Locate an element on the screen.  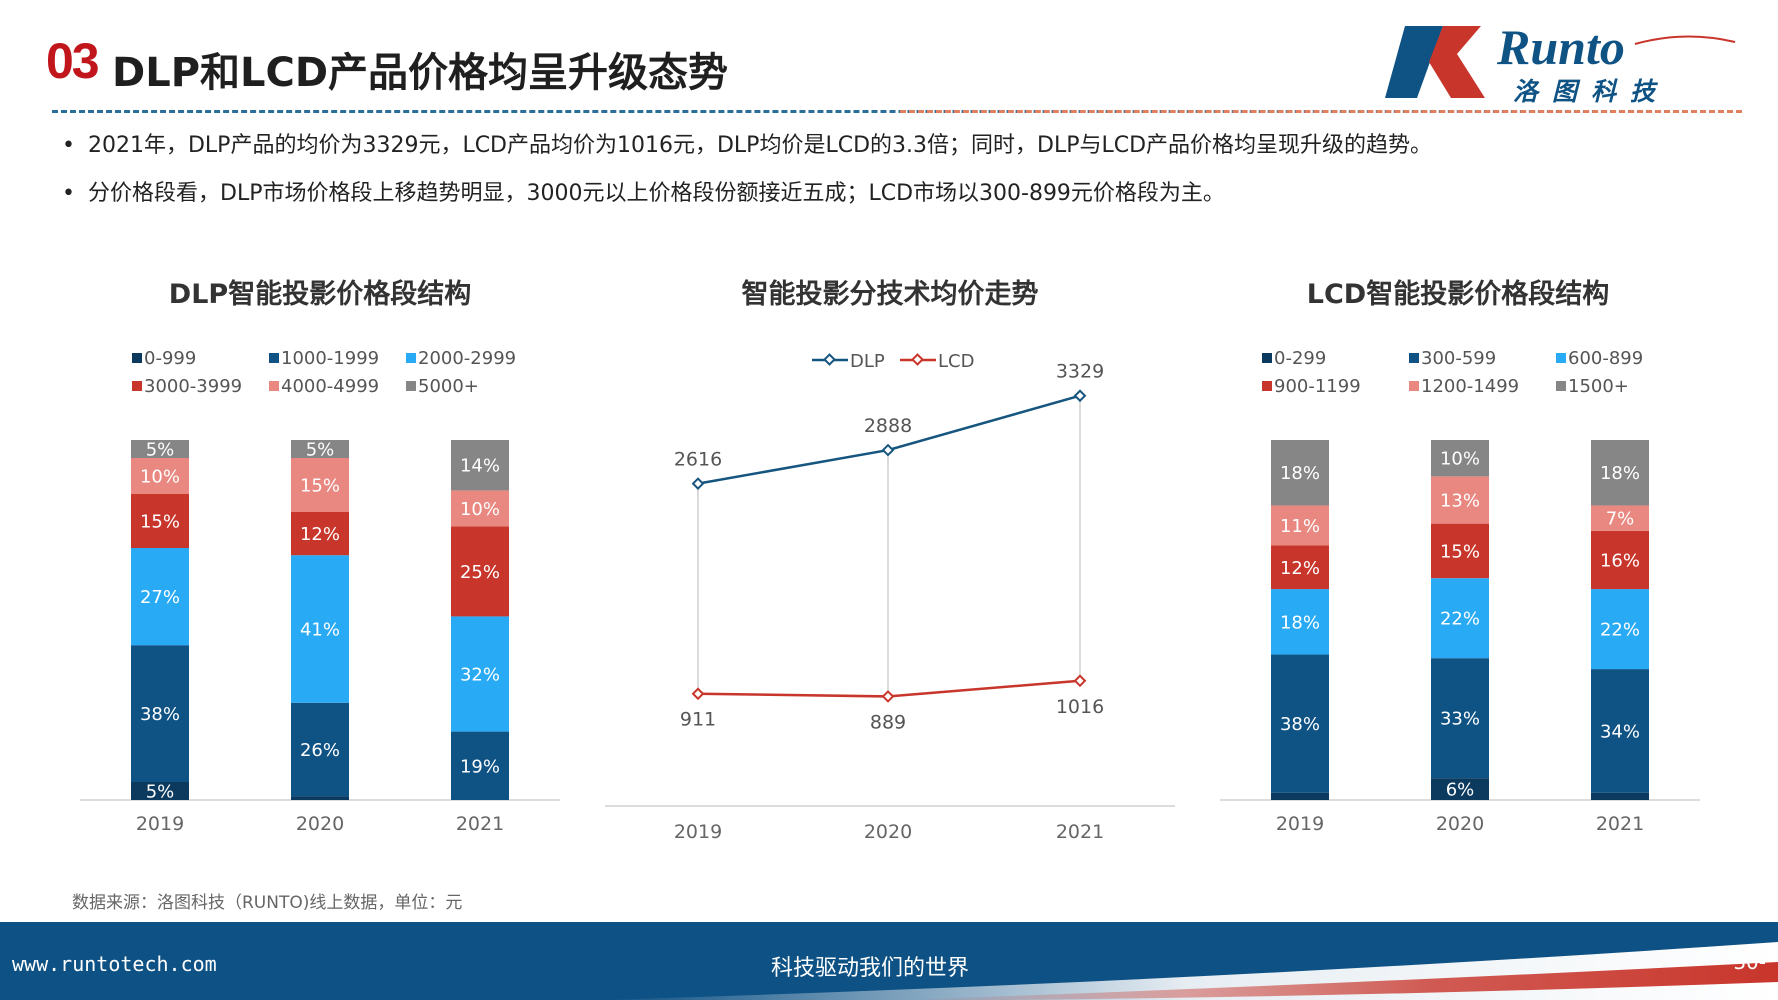
legend-label: 2000-2999 is located at coordinates (467, 358).